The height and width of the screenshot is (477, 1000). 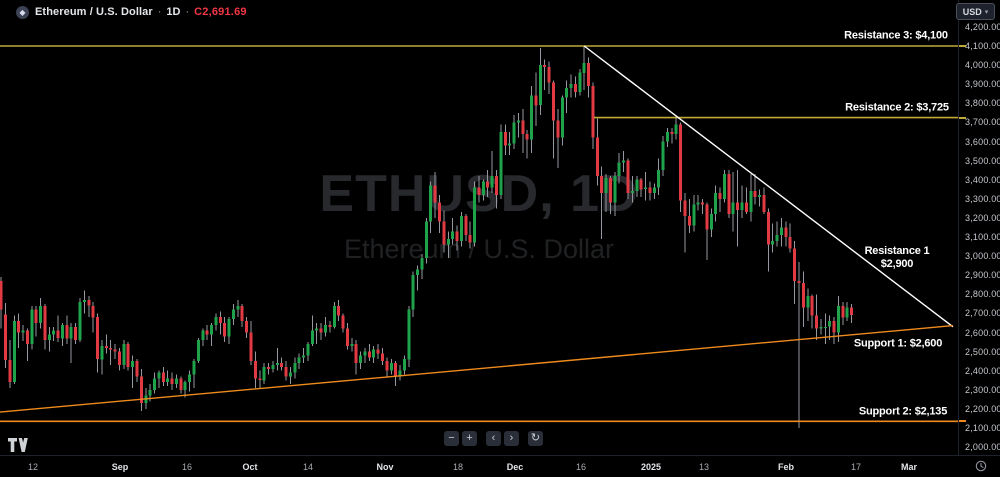 What do you see at coordinates (511, 438) in the screenshot?
I see `scroll-right-button: ›` at bounding box center [511, 438].